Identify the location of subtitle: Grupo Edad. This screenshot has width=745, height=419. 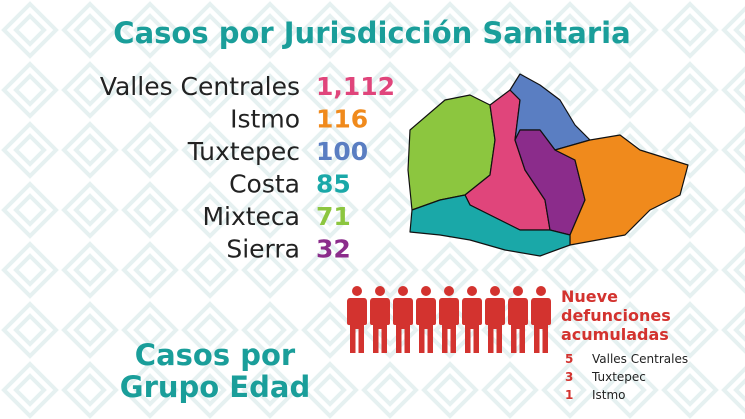
(215, 387).